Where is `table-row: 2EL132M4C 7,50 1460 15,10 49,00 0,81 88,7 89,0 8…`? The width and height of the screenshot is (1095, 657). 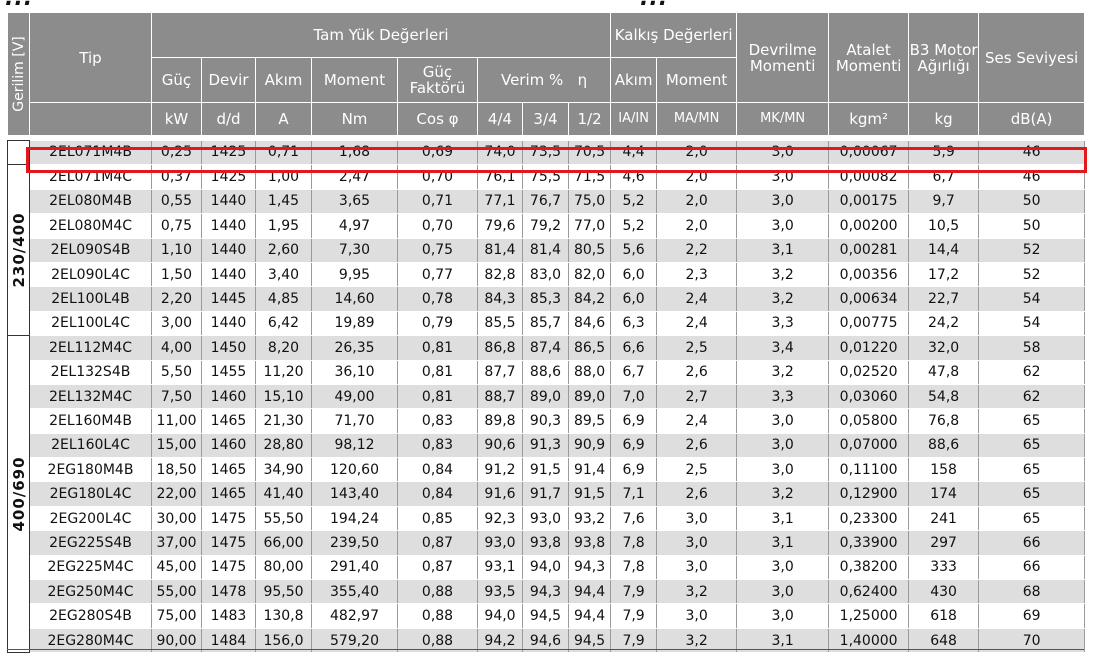 table-row: 2EL132M4C 7,50 1460 15,10 49,00 0,81 88,7 89,0 8… is located at coordinates (547, 397).